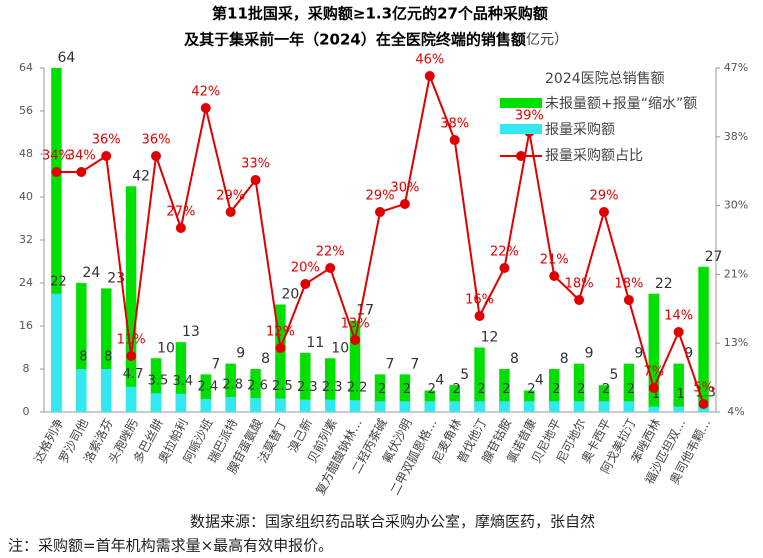  What do you see at coordinates (26, 325) in the screenshot?
I see `y-tick-label: 16` at bounding box center [26, 325].